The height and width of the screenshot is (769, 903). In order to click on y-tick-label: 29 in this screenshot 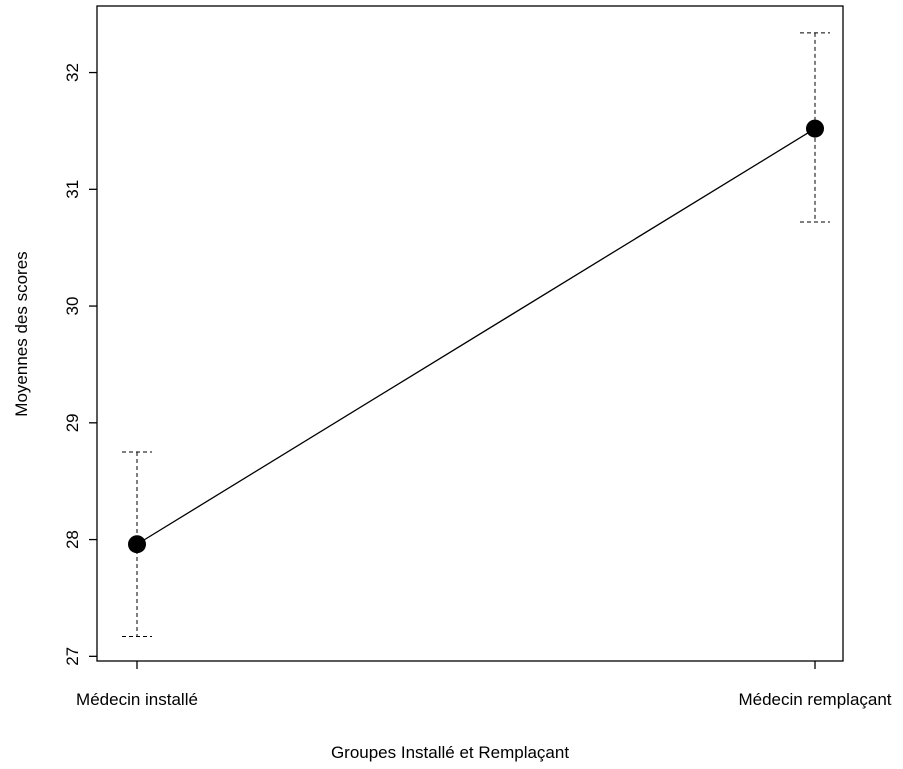, I will do `click(72, 422)`.